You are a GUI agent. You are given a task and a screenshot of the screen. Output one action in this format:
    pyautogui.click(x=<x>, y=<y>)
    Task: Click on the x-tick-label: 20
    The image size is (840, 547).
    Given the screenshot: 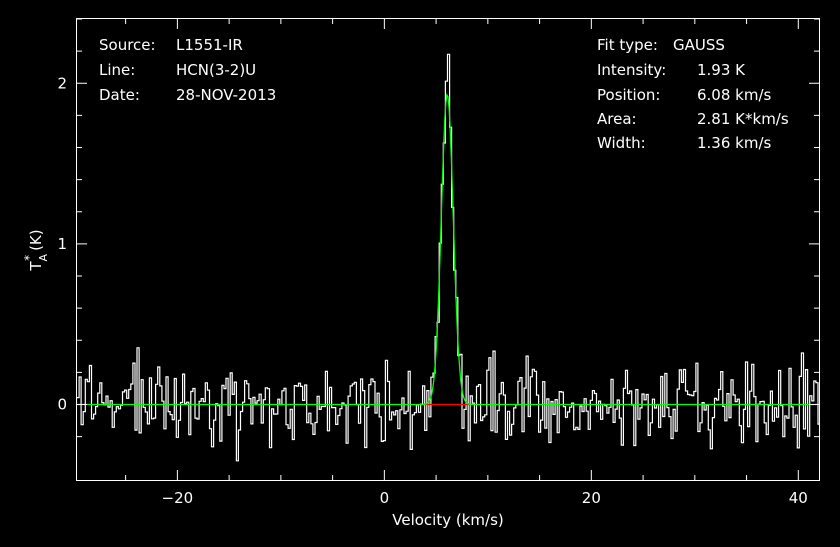 What is the action you would take?
    pyautogui.click(x=591, y=498)
    